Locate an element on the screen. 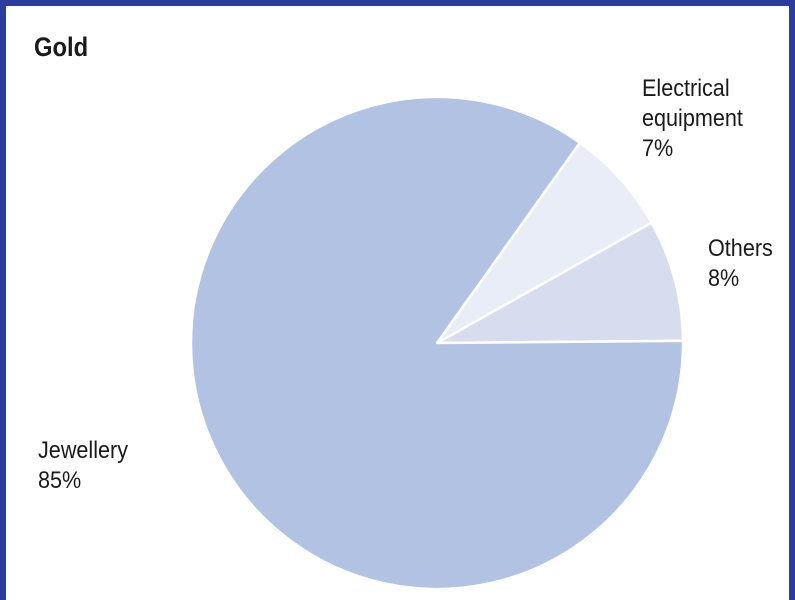 Image resolution: width=795 pixels, height=600 pixels. slice-label-electrical-equipment: Electrical equipment 7% is located at coordinates (692, 119).